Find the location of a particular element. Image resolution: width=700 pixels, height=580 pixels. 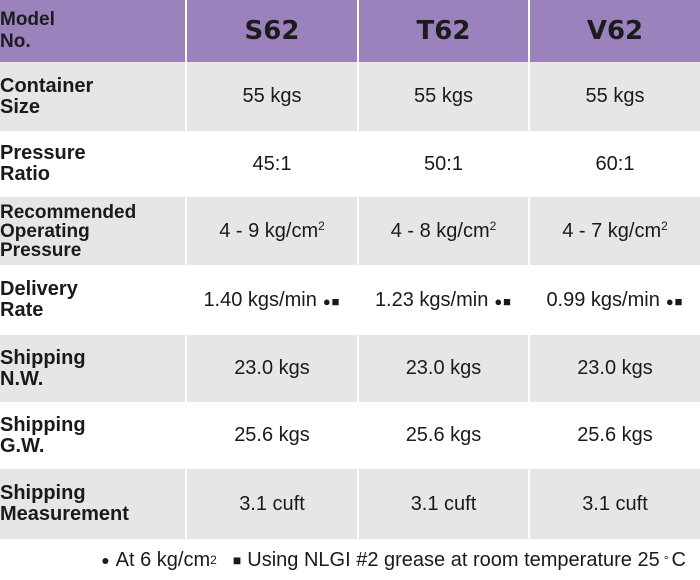

model-header-v62: V62 is located at coordinates (614, 31).